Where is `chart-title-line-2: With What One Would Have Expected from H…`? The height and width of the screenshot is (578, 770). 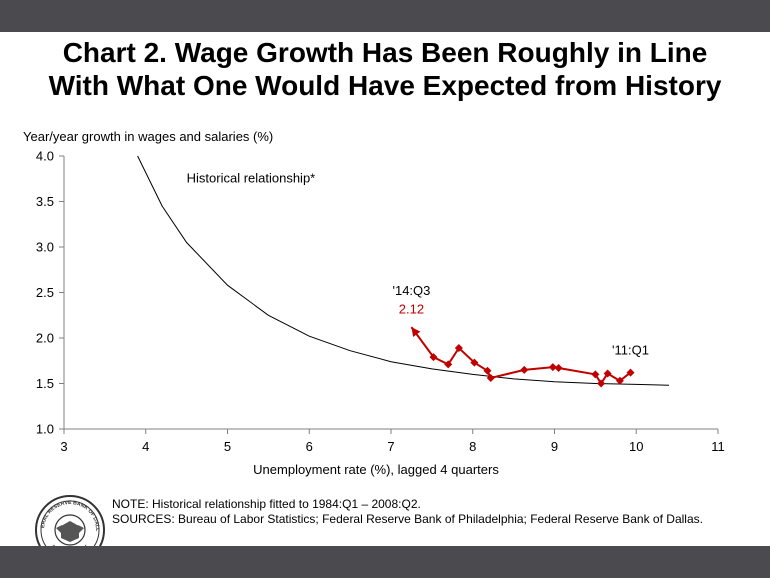
chart-title-line-2: With What One Would Have Expected from H… is located at coordinates (385, 85).